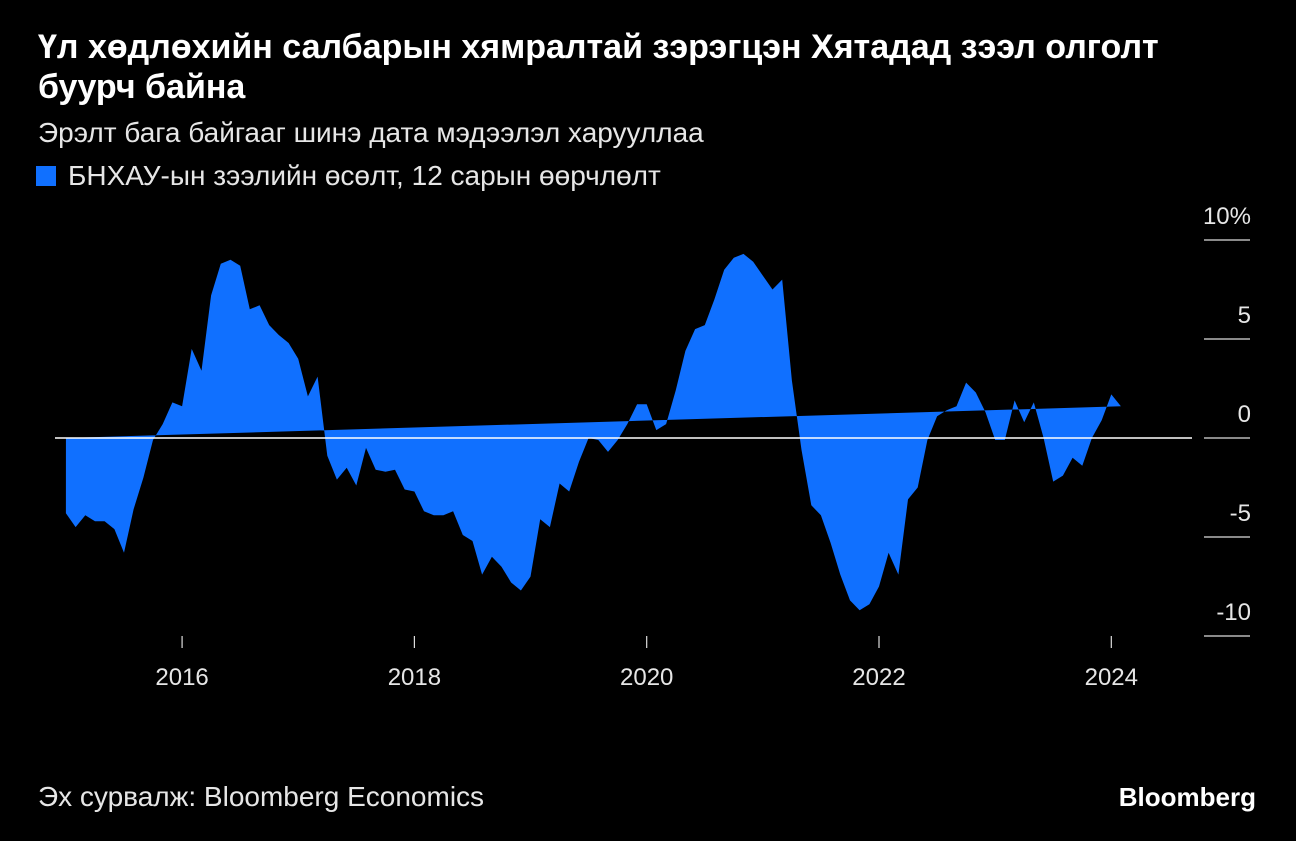  Describe the element at coordinates (1240, 513) in the screenshot. I see `y-tick-label: -5` at that location.